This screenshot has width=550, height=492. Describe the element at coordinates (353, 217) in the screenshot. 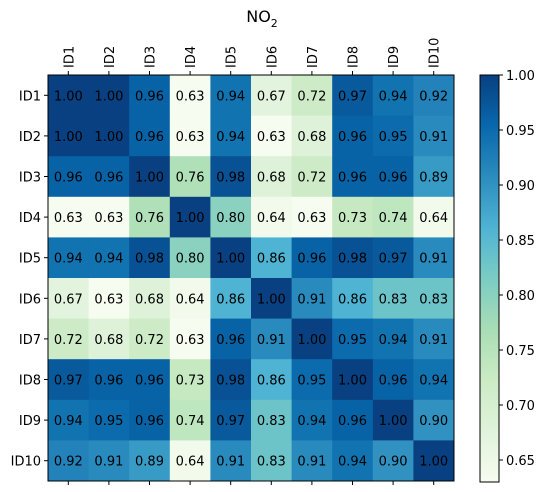

I see `heatmap-cell-r4-c8` at that location.